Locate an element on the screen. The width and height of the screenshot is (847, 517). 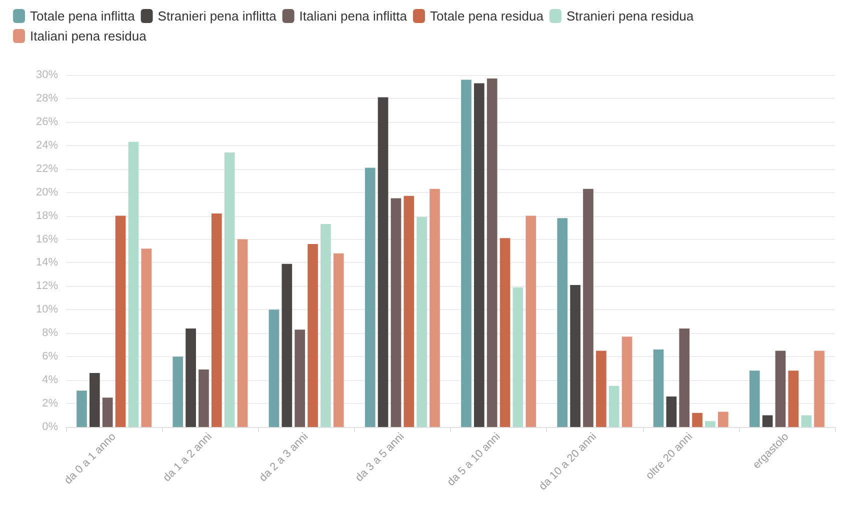
y-tick-label: 20% is located at coordinates (47, 192).